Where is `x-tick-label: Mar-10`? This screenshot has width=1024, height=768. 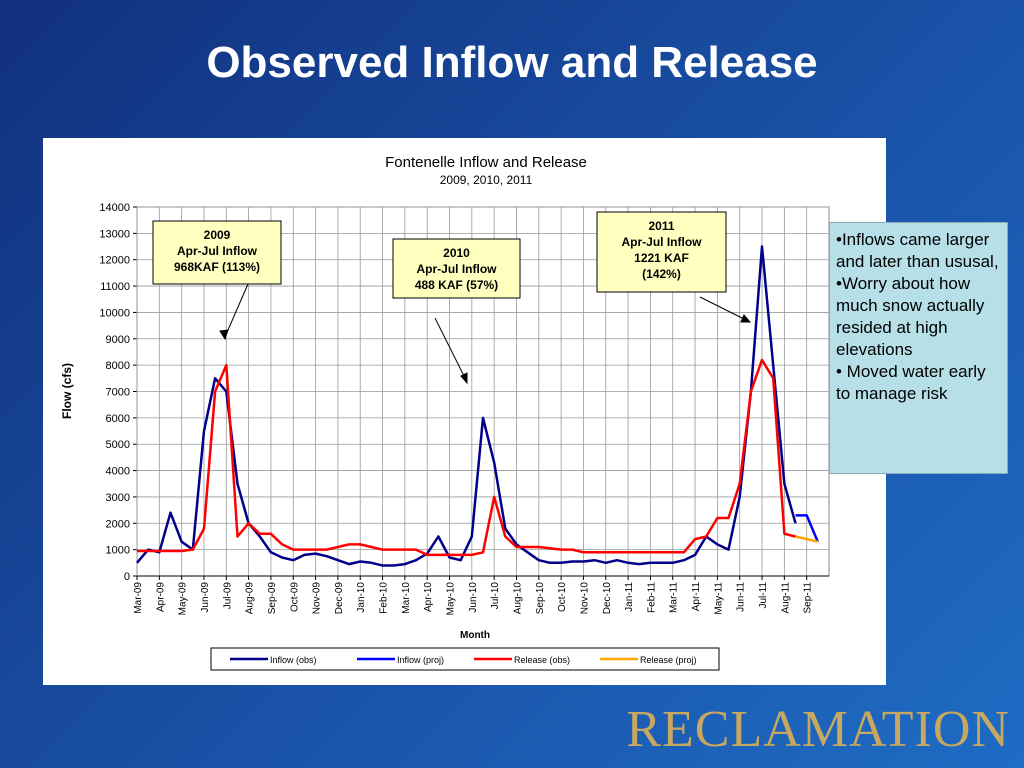 x-tick-label: Mar-10 is located at coordinates (406, 598).